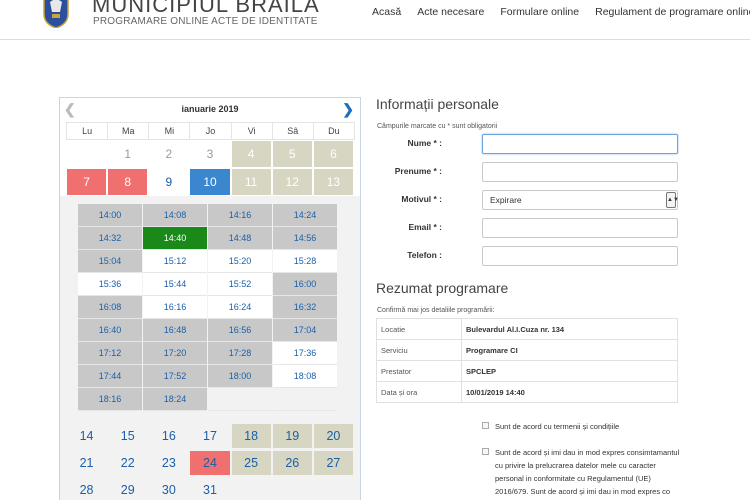 Image resolution: width=750 pixels, height=500 pixels. What do you see at coordinates (110, 399) in the screenshot?
I see `time-slot: 18:16` at bounding box center [110, 399].